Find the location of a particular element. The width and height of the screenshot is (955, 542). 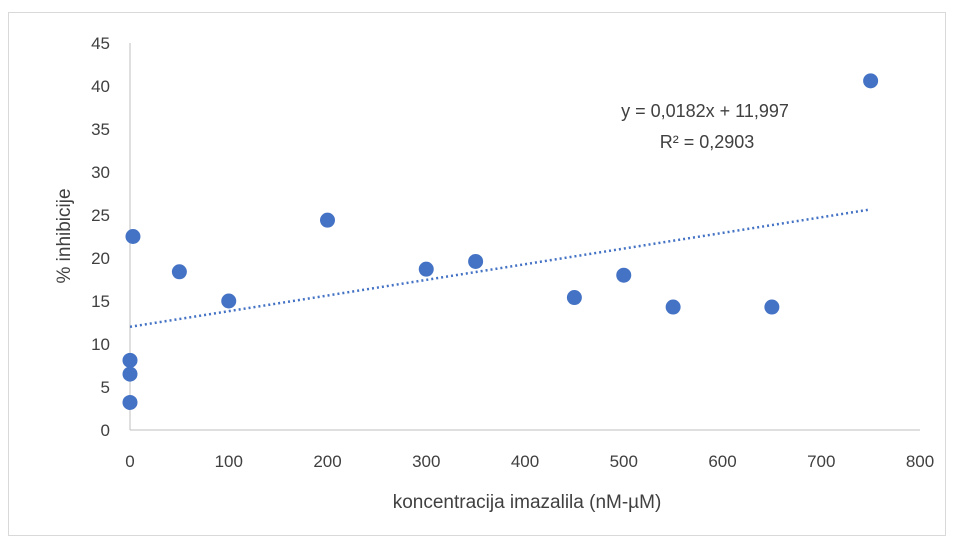

y-tick-label: 35 is located at coordinates (100, 129).